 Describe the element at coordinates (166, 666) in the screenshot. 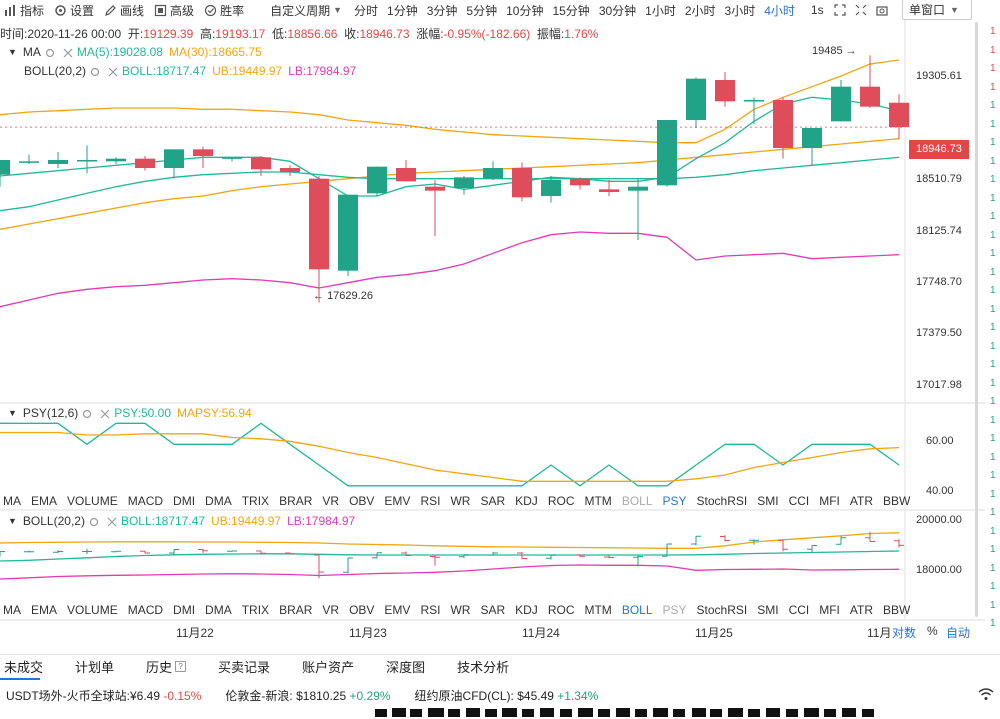

I see `tab-history: 历史?` at that location.